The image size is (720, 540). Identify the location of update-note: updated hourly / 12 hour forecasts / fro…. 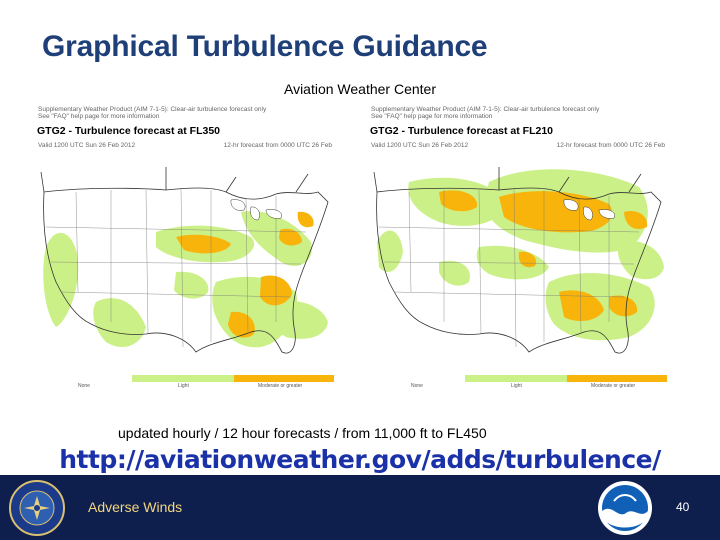
(302, 433).